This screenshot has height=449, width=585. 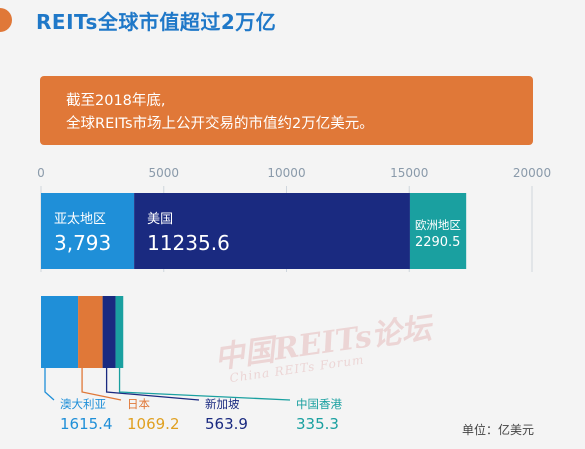 I want to click on x-tick-label: 0, so click(x=41, y=173).